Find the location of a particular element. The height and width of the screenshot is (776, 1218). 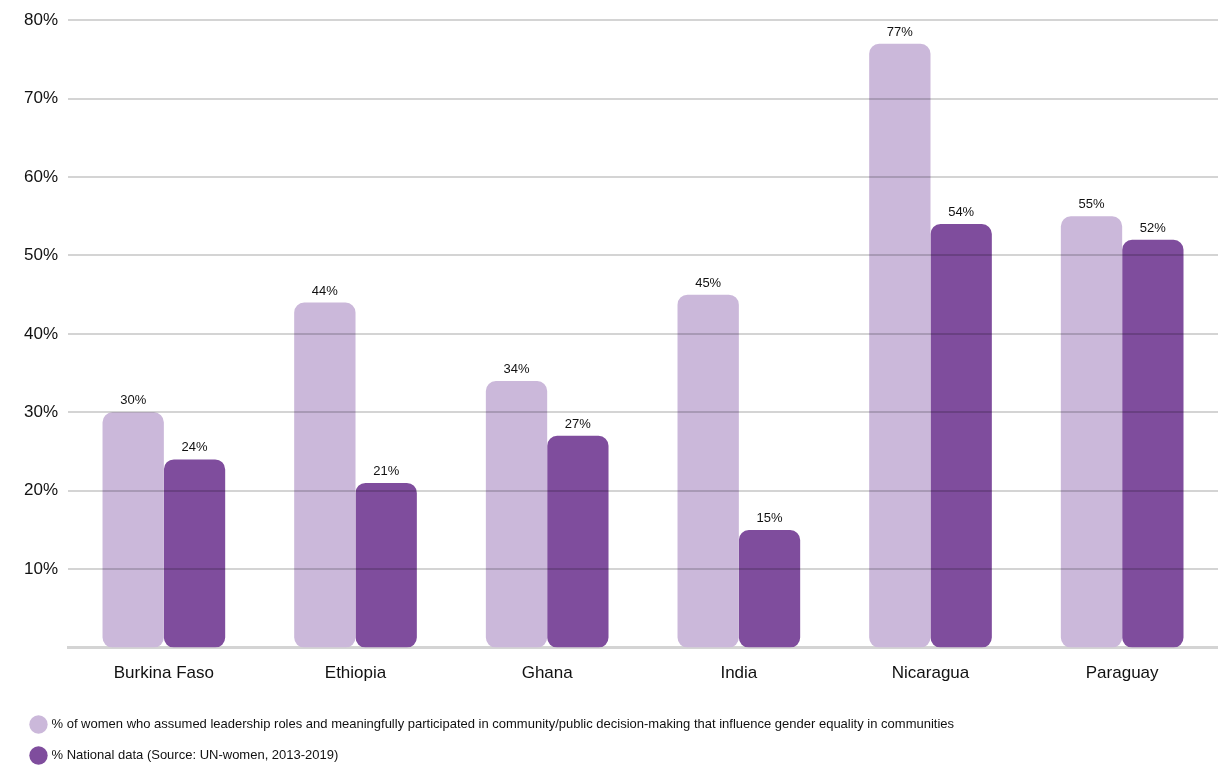

x-tick-label: Ghana is located at coordinates (547, 673).